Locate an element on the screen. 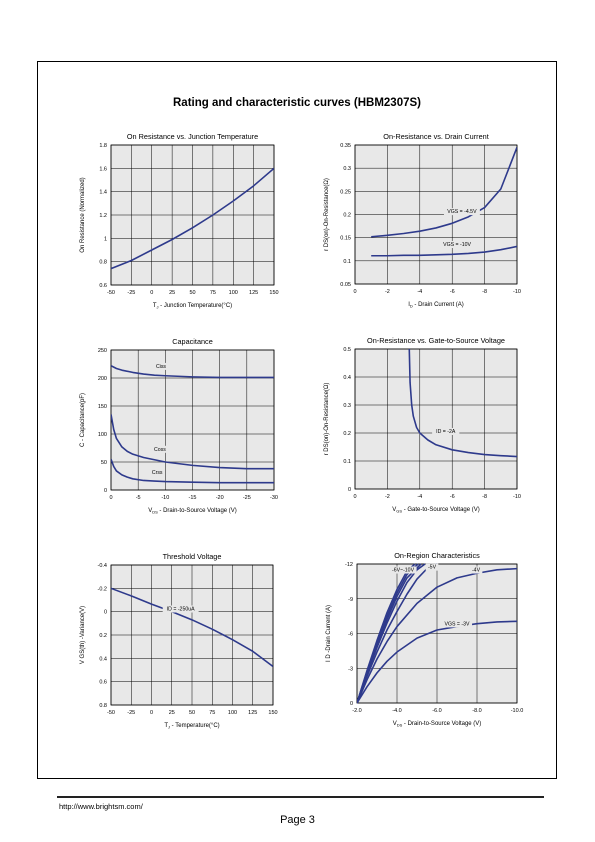  y-tick-label: -0.2 is located at coordinates (102, 589).